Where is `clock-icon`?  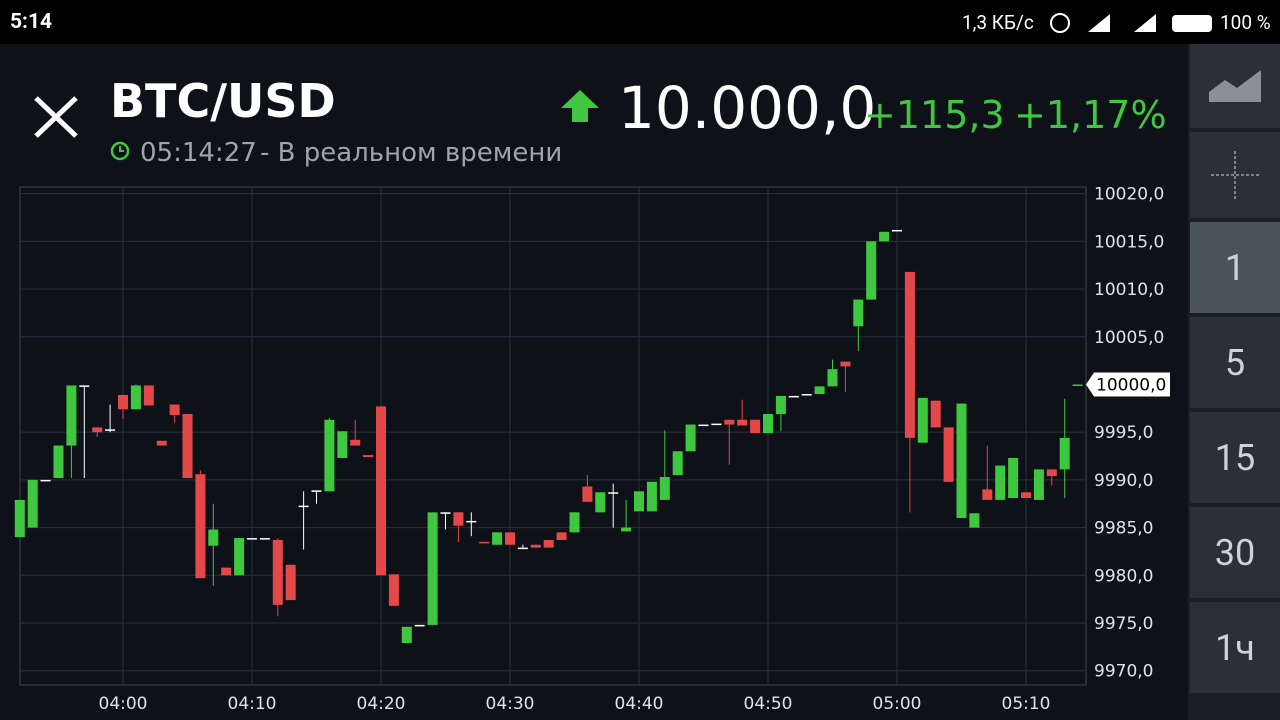
clock-icon is located at coordinates (120, 151).